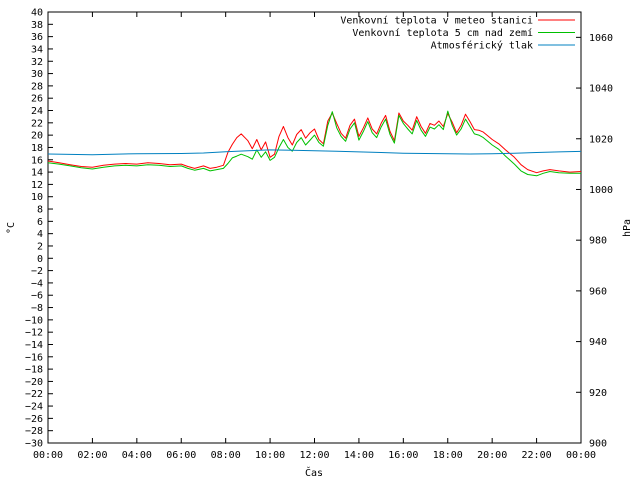 Image resolution: width=640 pixels, height=480 pixels. What do you see at coordinates (601, 139) in the screenshot?
I see `right-axis-tick-label: 1020` at bounding box center [601, 139].